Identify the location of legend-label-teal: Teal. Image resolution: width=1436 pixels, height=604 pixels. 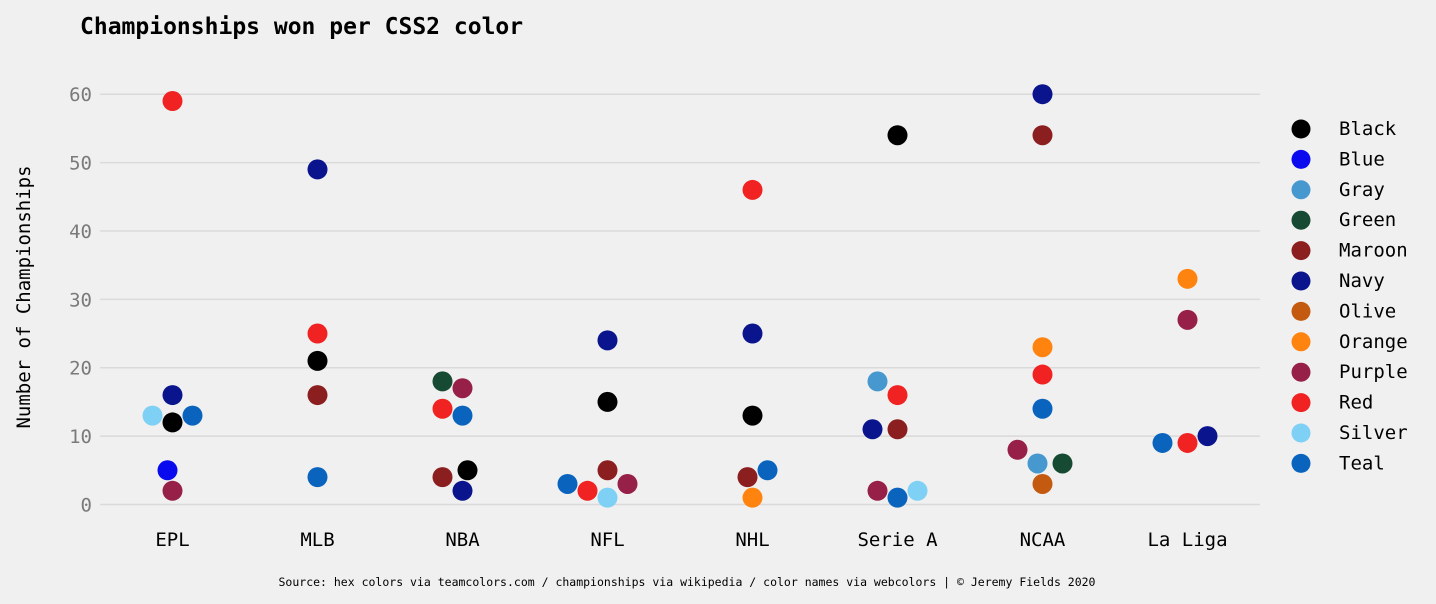
(1362, 463).